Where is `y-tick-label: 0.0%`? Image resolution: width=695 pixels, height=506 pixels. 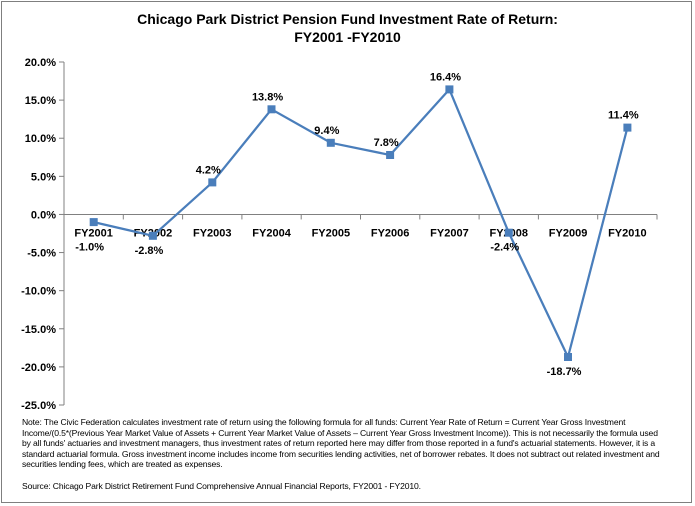
y-tick-label: 0.0% is located at coordinates (43, 215).